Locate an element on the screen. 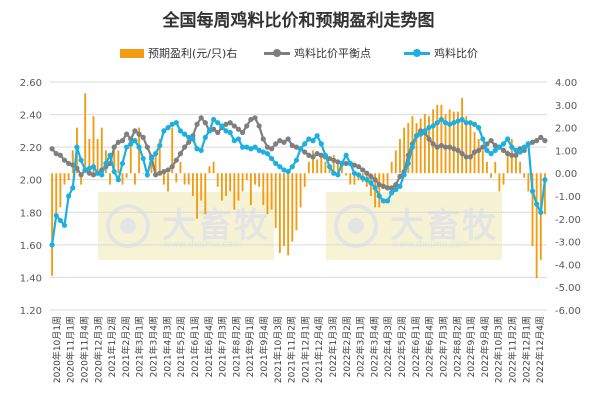  x-axis-tick-label: 2021年12月1周 is located at coordinates (305, 349).